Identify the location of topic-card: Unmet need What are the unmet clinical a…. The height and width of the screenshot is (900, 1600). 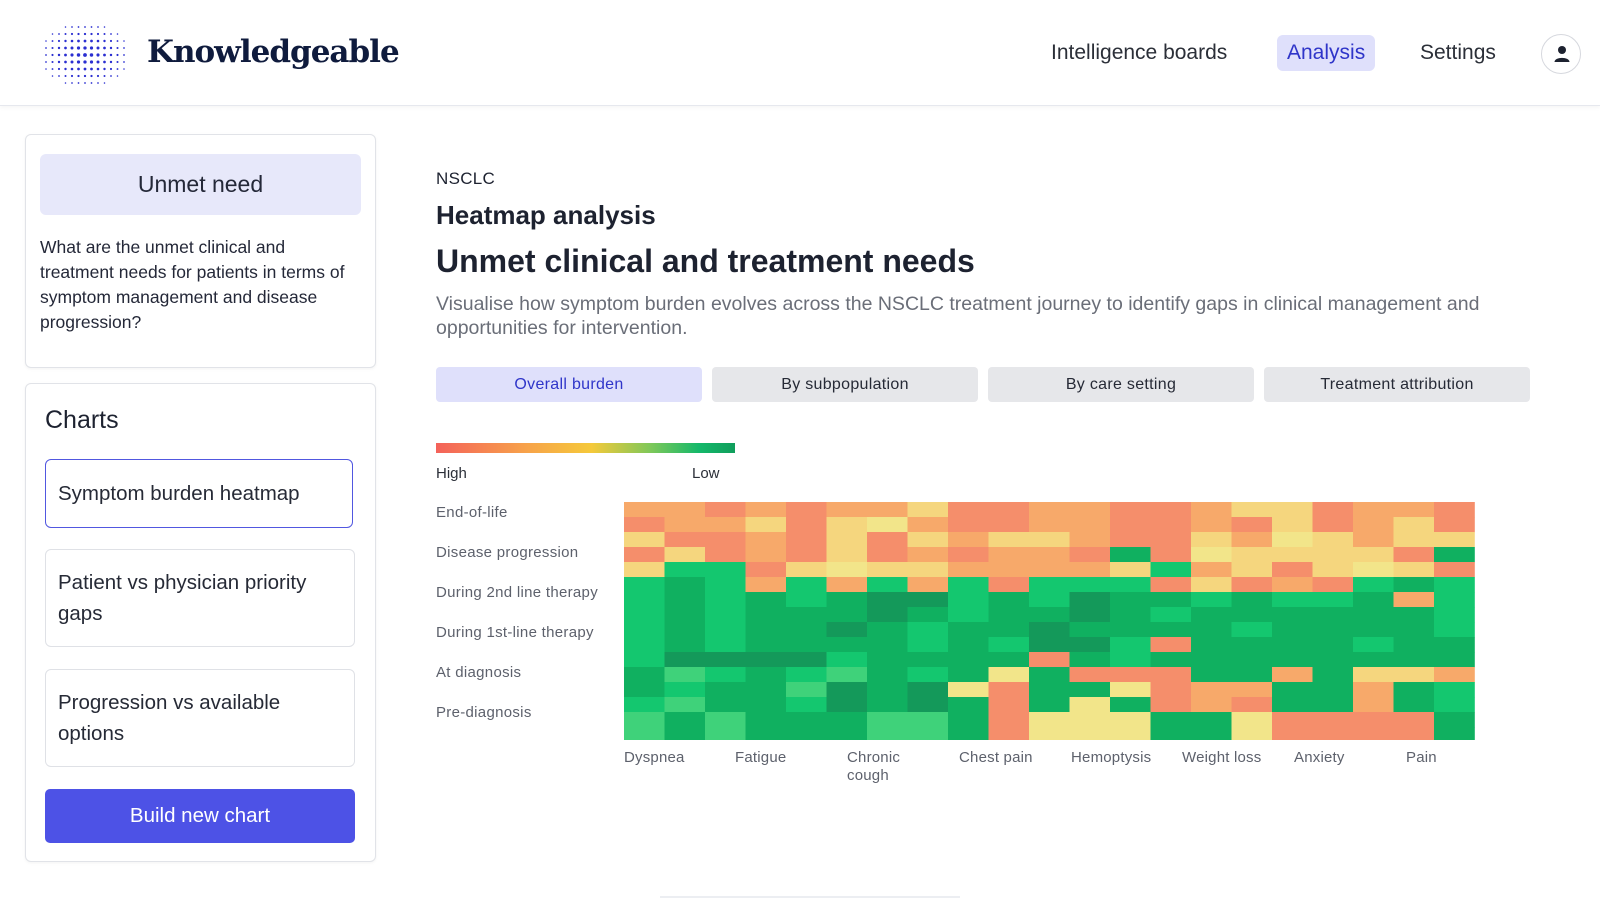
(200, 251).